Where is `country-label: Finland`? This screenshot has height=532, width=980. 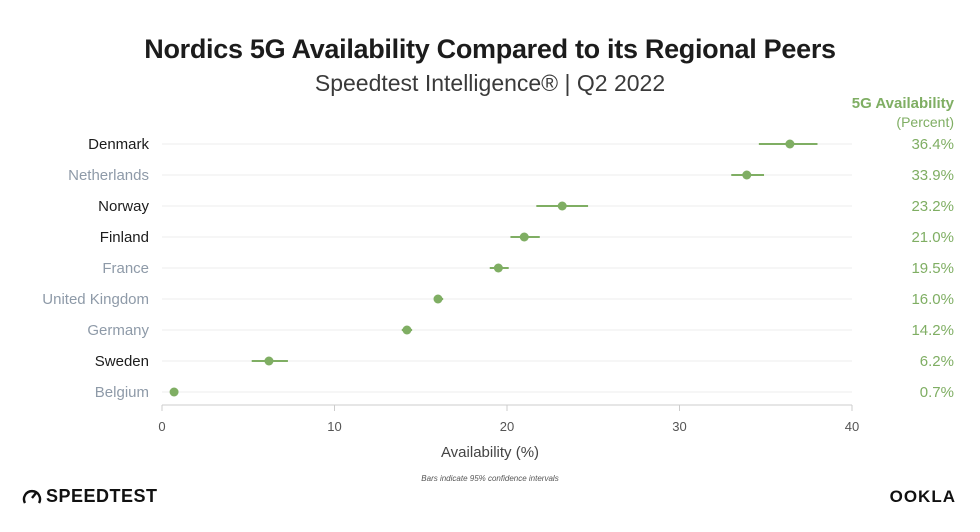 country-label: Finland is located at coordinates (124, 237).